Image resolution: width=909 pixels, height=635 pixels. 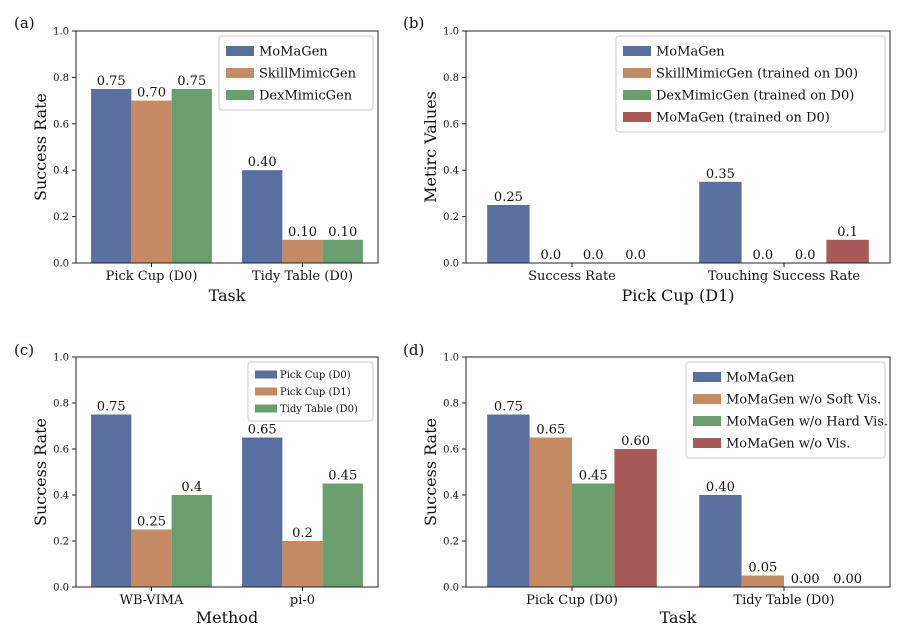 What do you see at coordinates (803, 400) in the screenshot?
I see `legend-label: MoMaGen w/o Soft Vis.` at bounding box center [803, 400].